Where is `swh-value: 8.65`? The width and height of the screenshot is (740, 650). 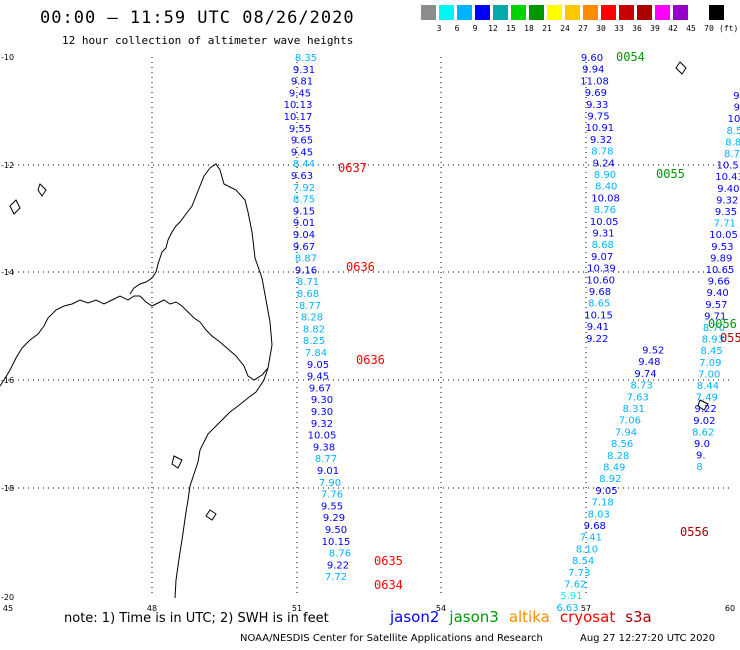
swh-value: 8.65 is located at coordinates (599, 304).